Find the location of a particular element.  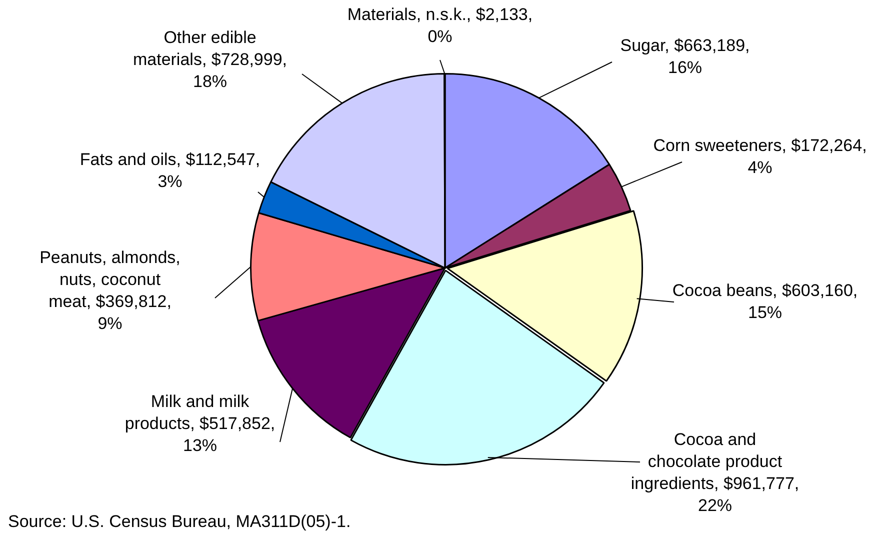

slice-label: Cocoa and chocolate product ingredients, $961,777, 22% is located at coordinates (715, 473).